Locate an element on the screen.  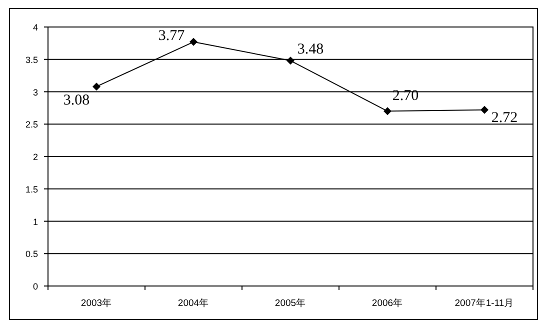
y-tick-label: 2 is located at coordinates (35, 157).